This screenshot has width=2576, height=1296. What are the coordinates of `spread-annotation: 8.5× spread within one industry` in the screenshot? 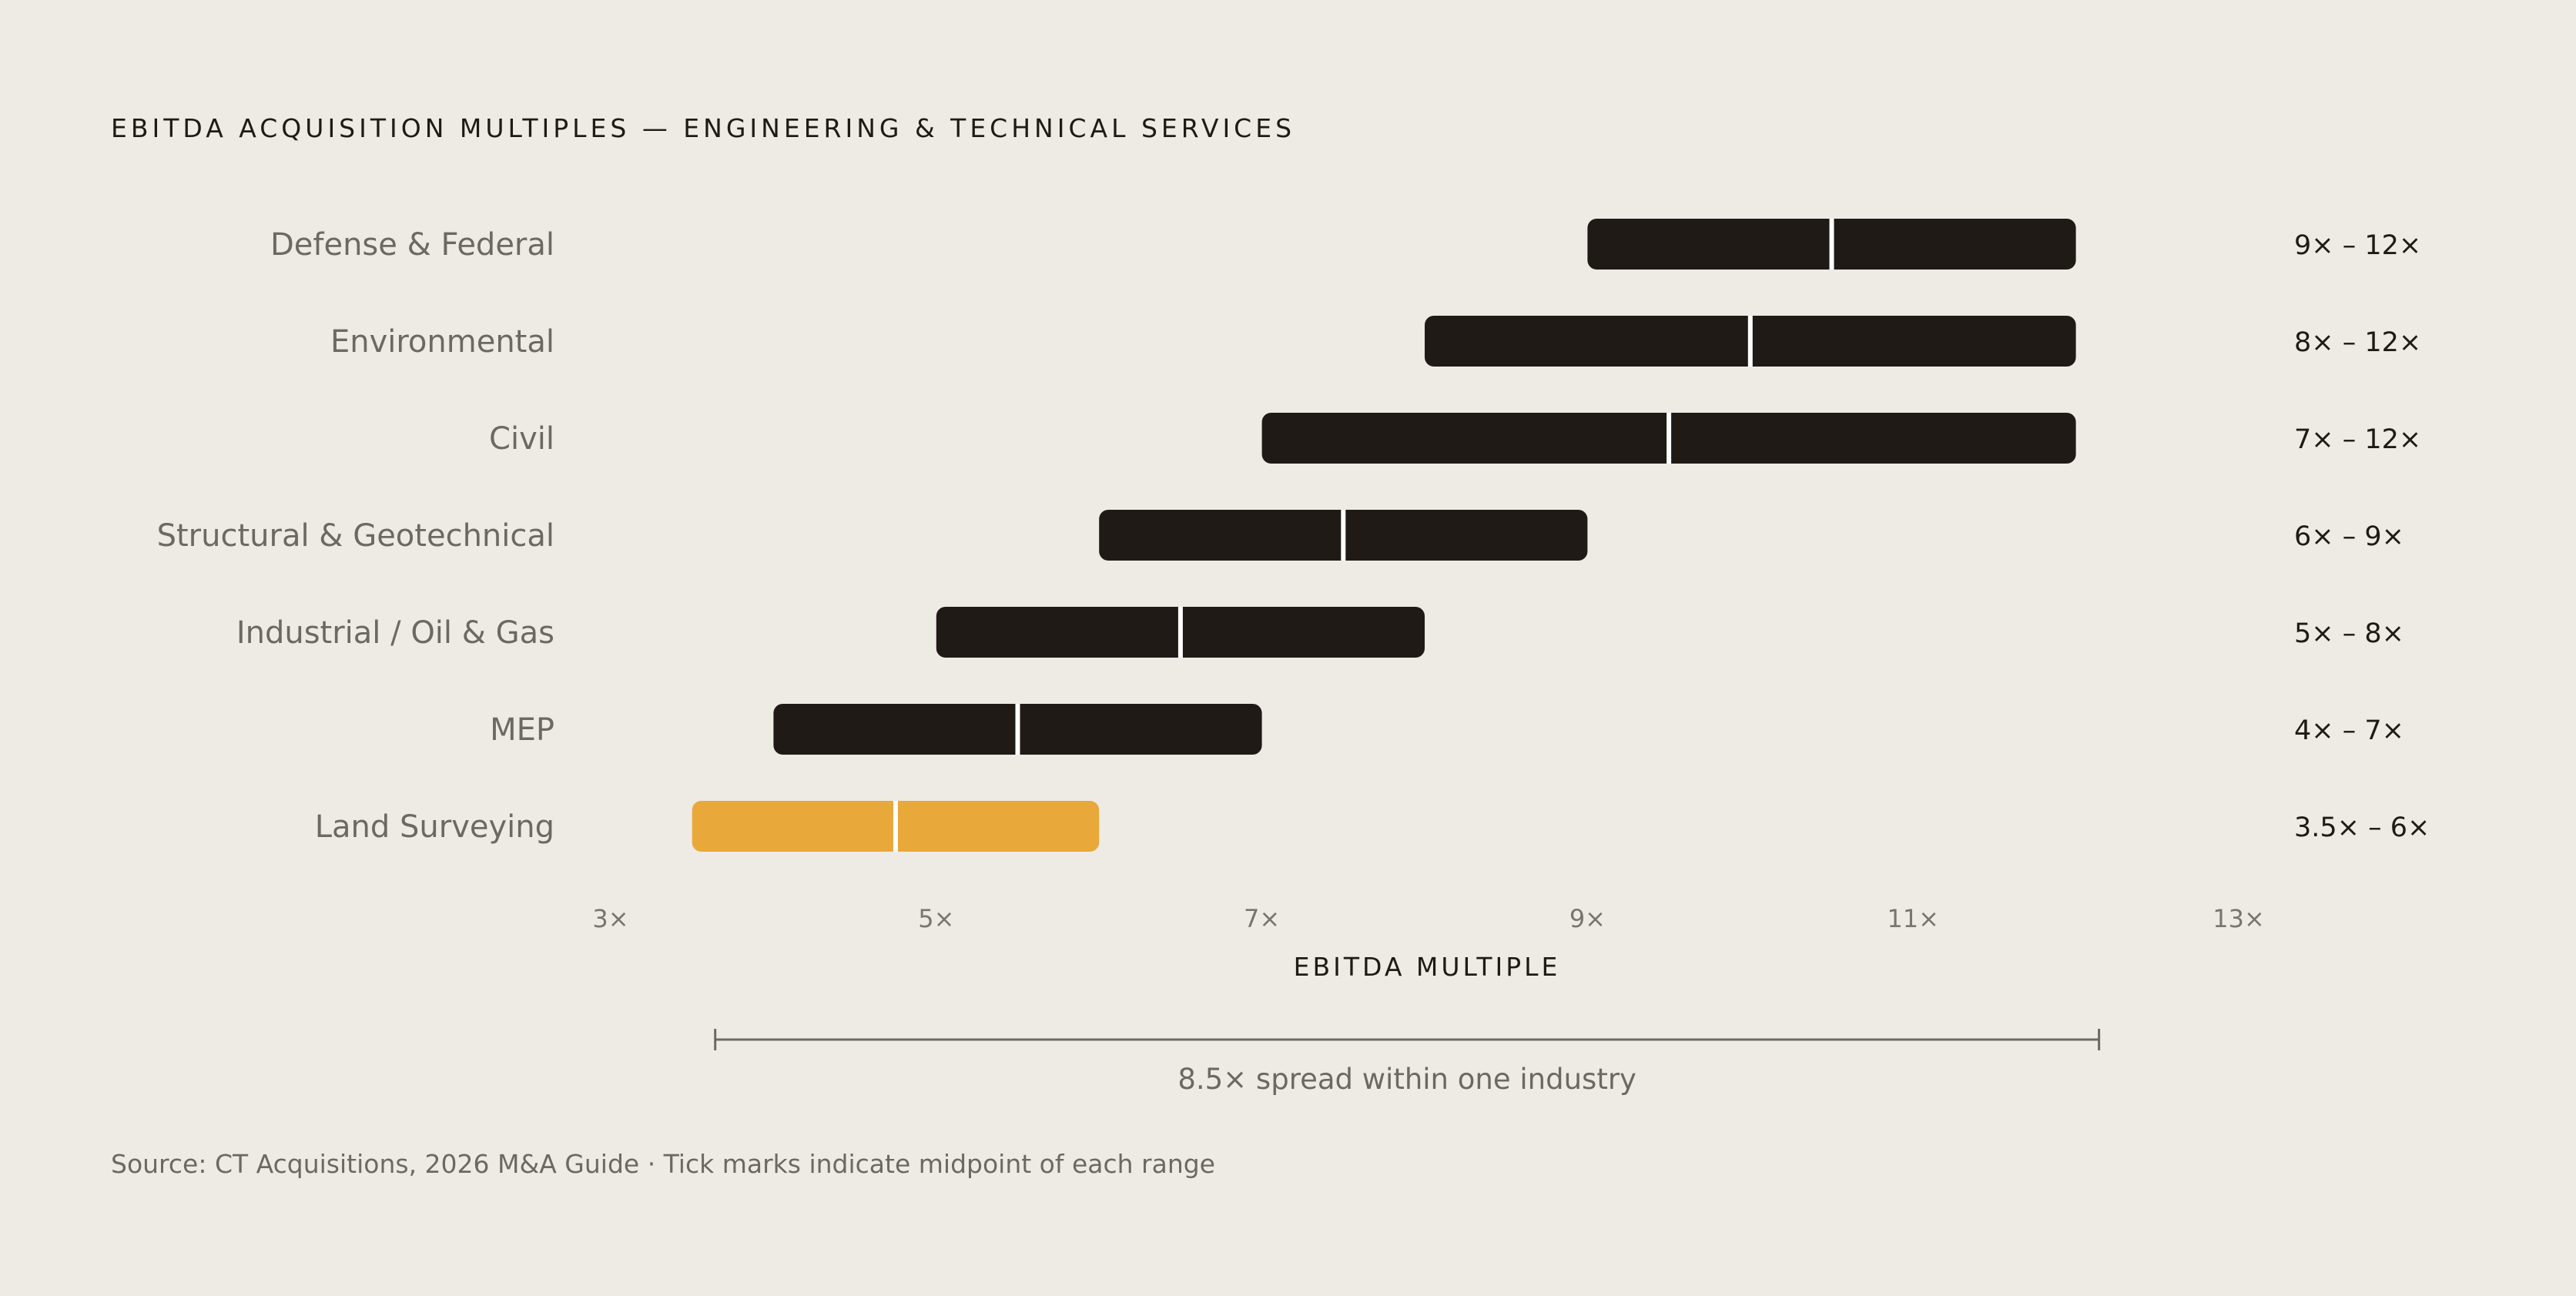 It's located at (1407, 1062).